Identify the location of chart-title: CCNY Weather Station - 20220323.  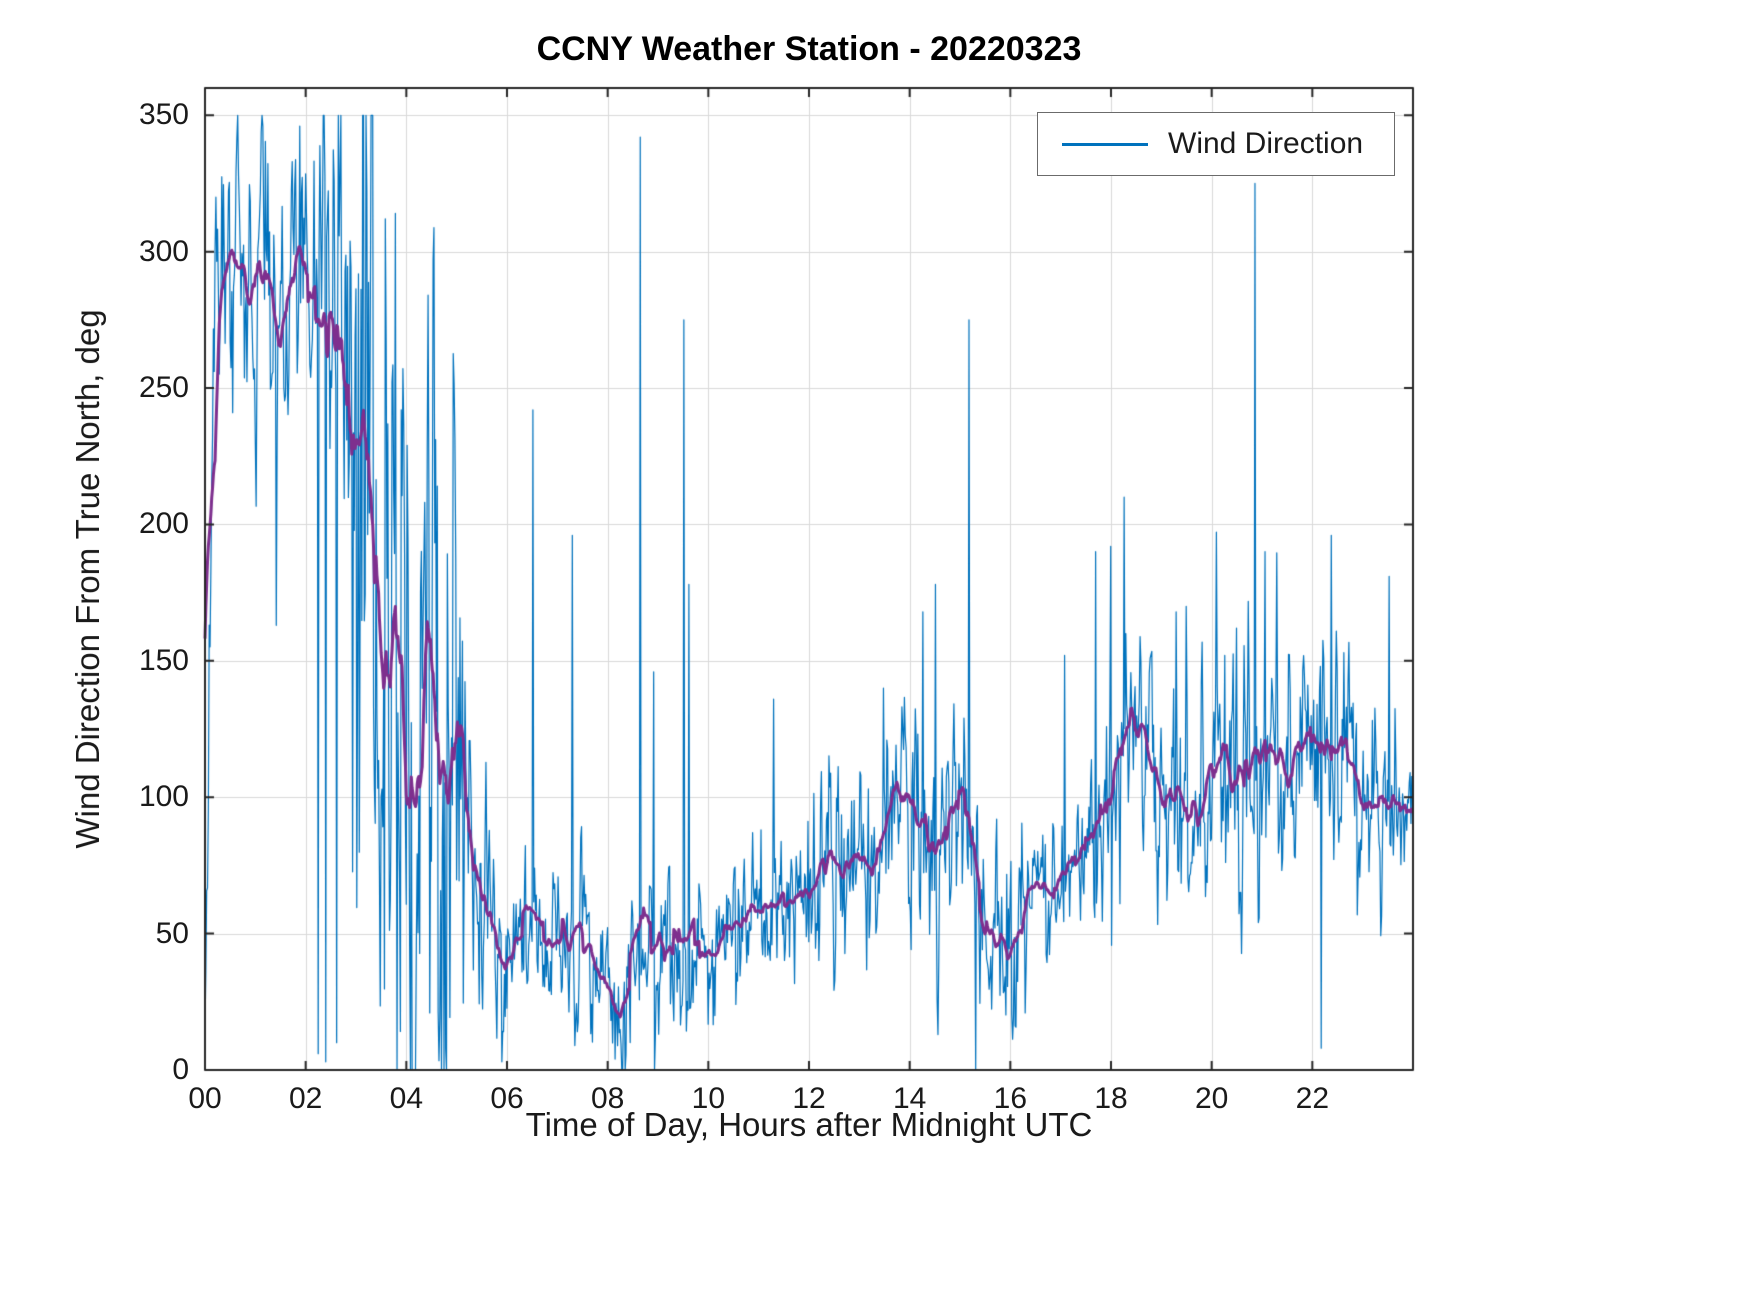
(809, 49).